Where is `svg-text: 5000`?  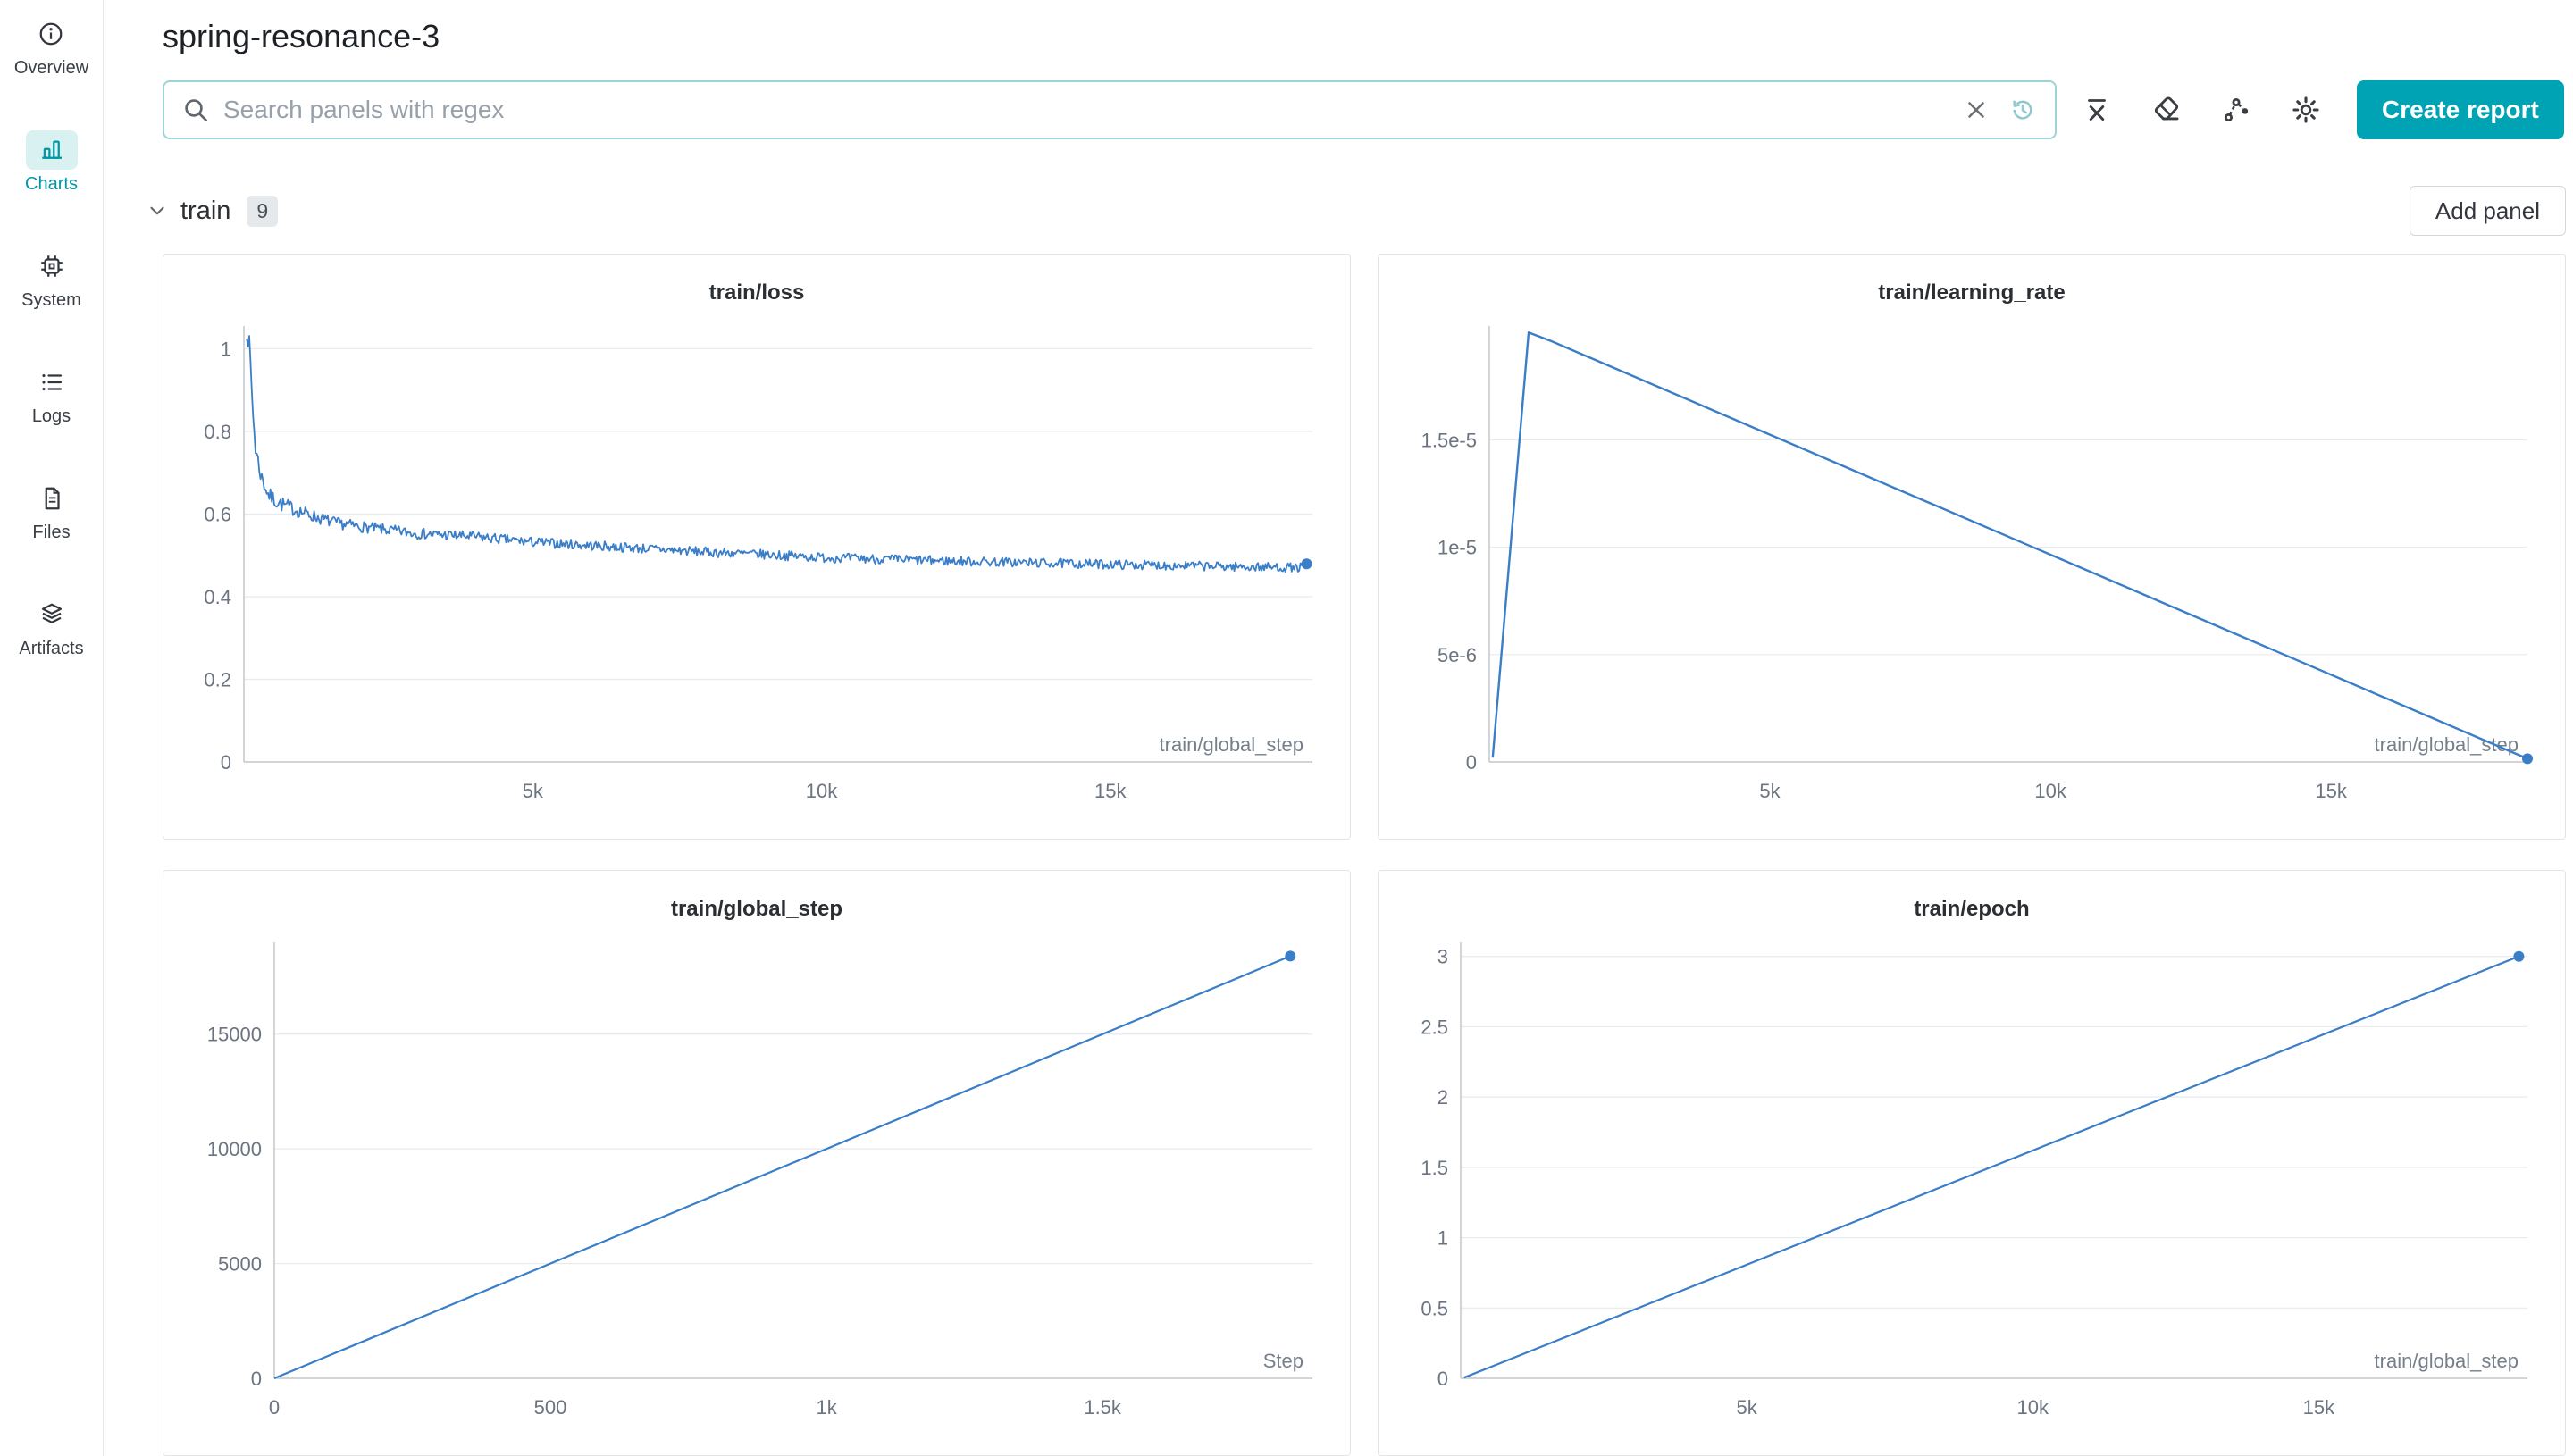 svg-text: 5000 is located at coordinates (240, 1264).